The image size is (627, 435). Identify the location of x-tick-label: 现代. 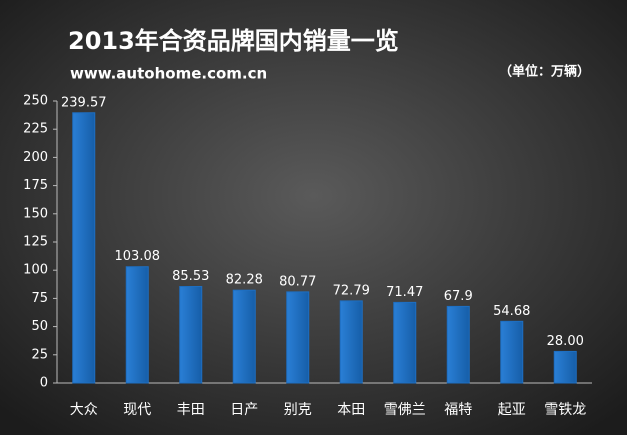
(137, 410).